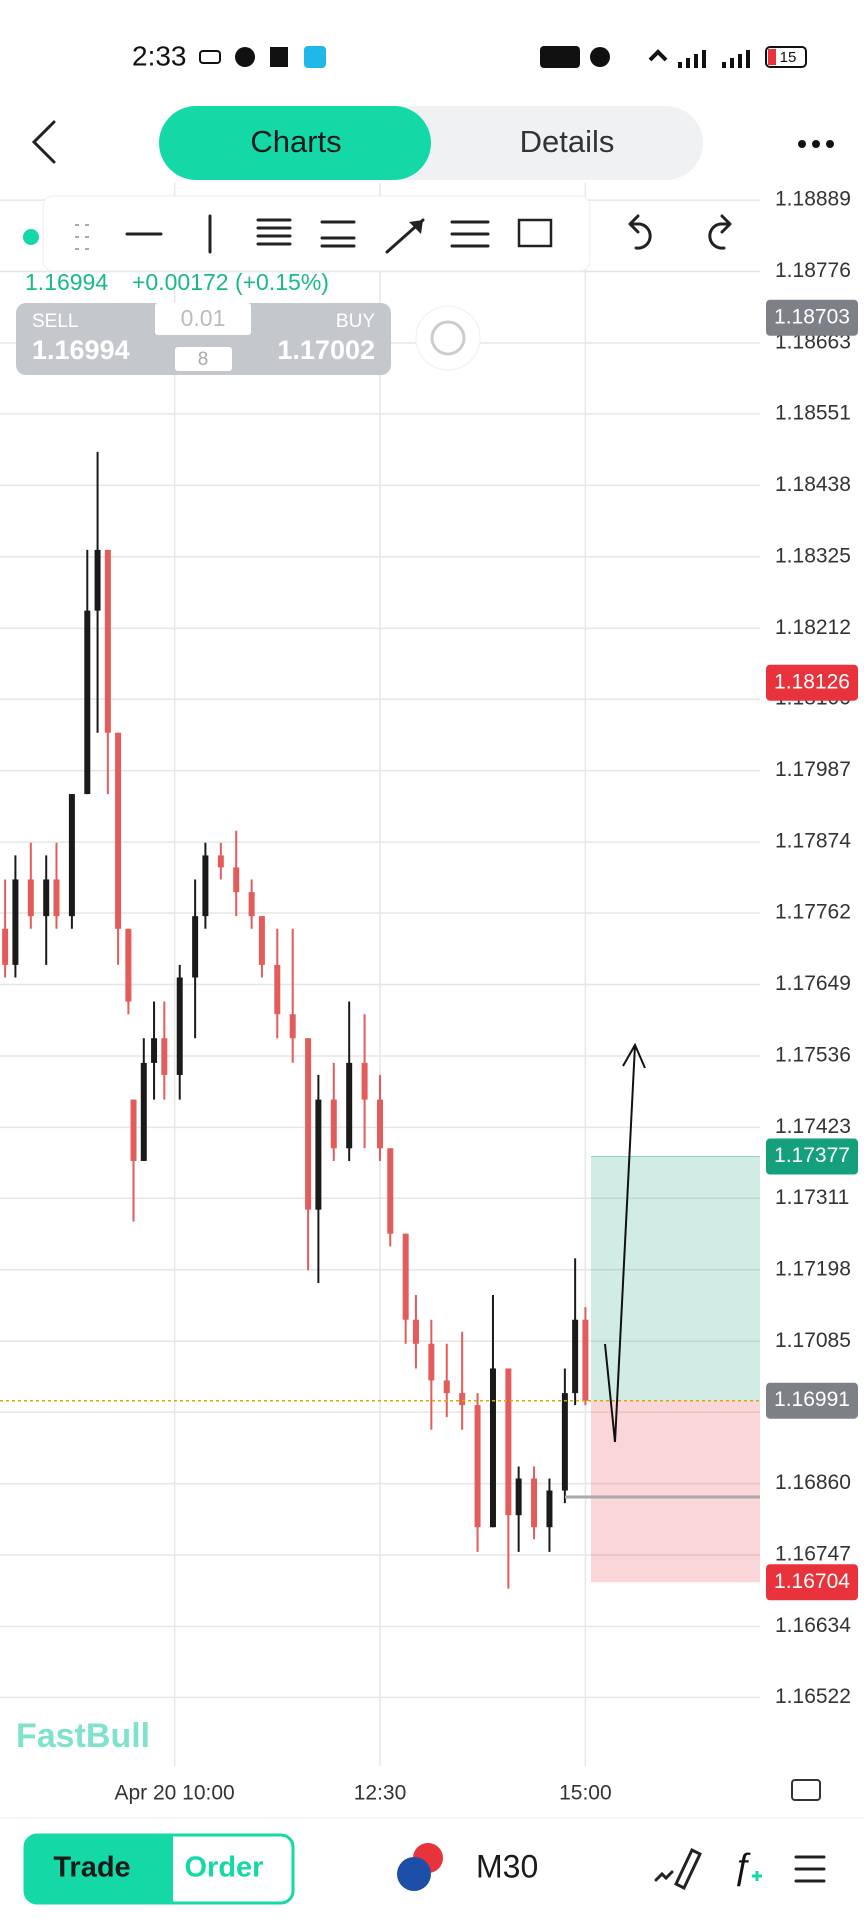 This screenshot has height=1920, width=864. What do you see at coordinates (203, 339) in the screenshot?
I see `quote-box` at bounding box center [203, 339].